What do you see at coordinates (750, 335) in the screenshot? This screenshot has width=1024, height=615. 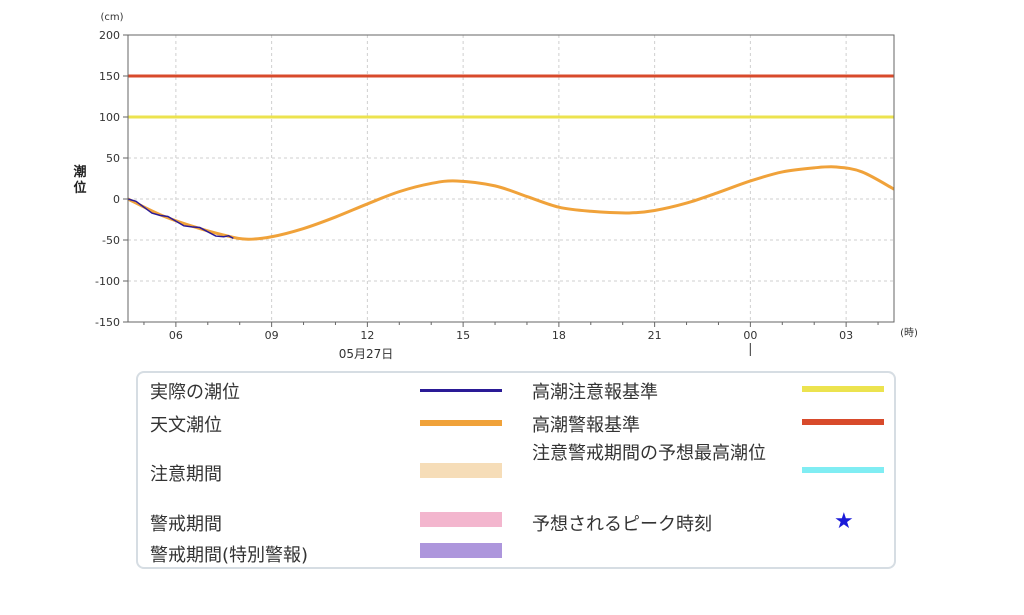 I see `x-tick-label: 00` at bounding box center [750, 335].